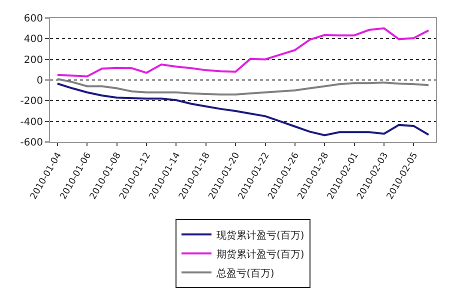  What do you see at coordinates (31, 143) in the screenshot?
I see `y-tick-label: -600` at bounding box center [31, 143].